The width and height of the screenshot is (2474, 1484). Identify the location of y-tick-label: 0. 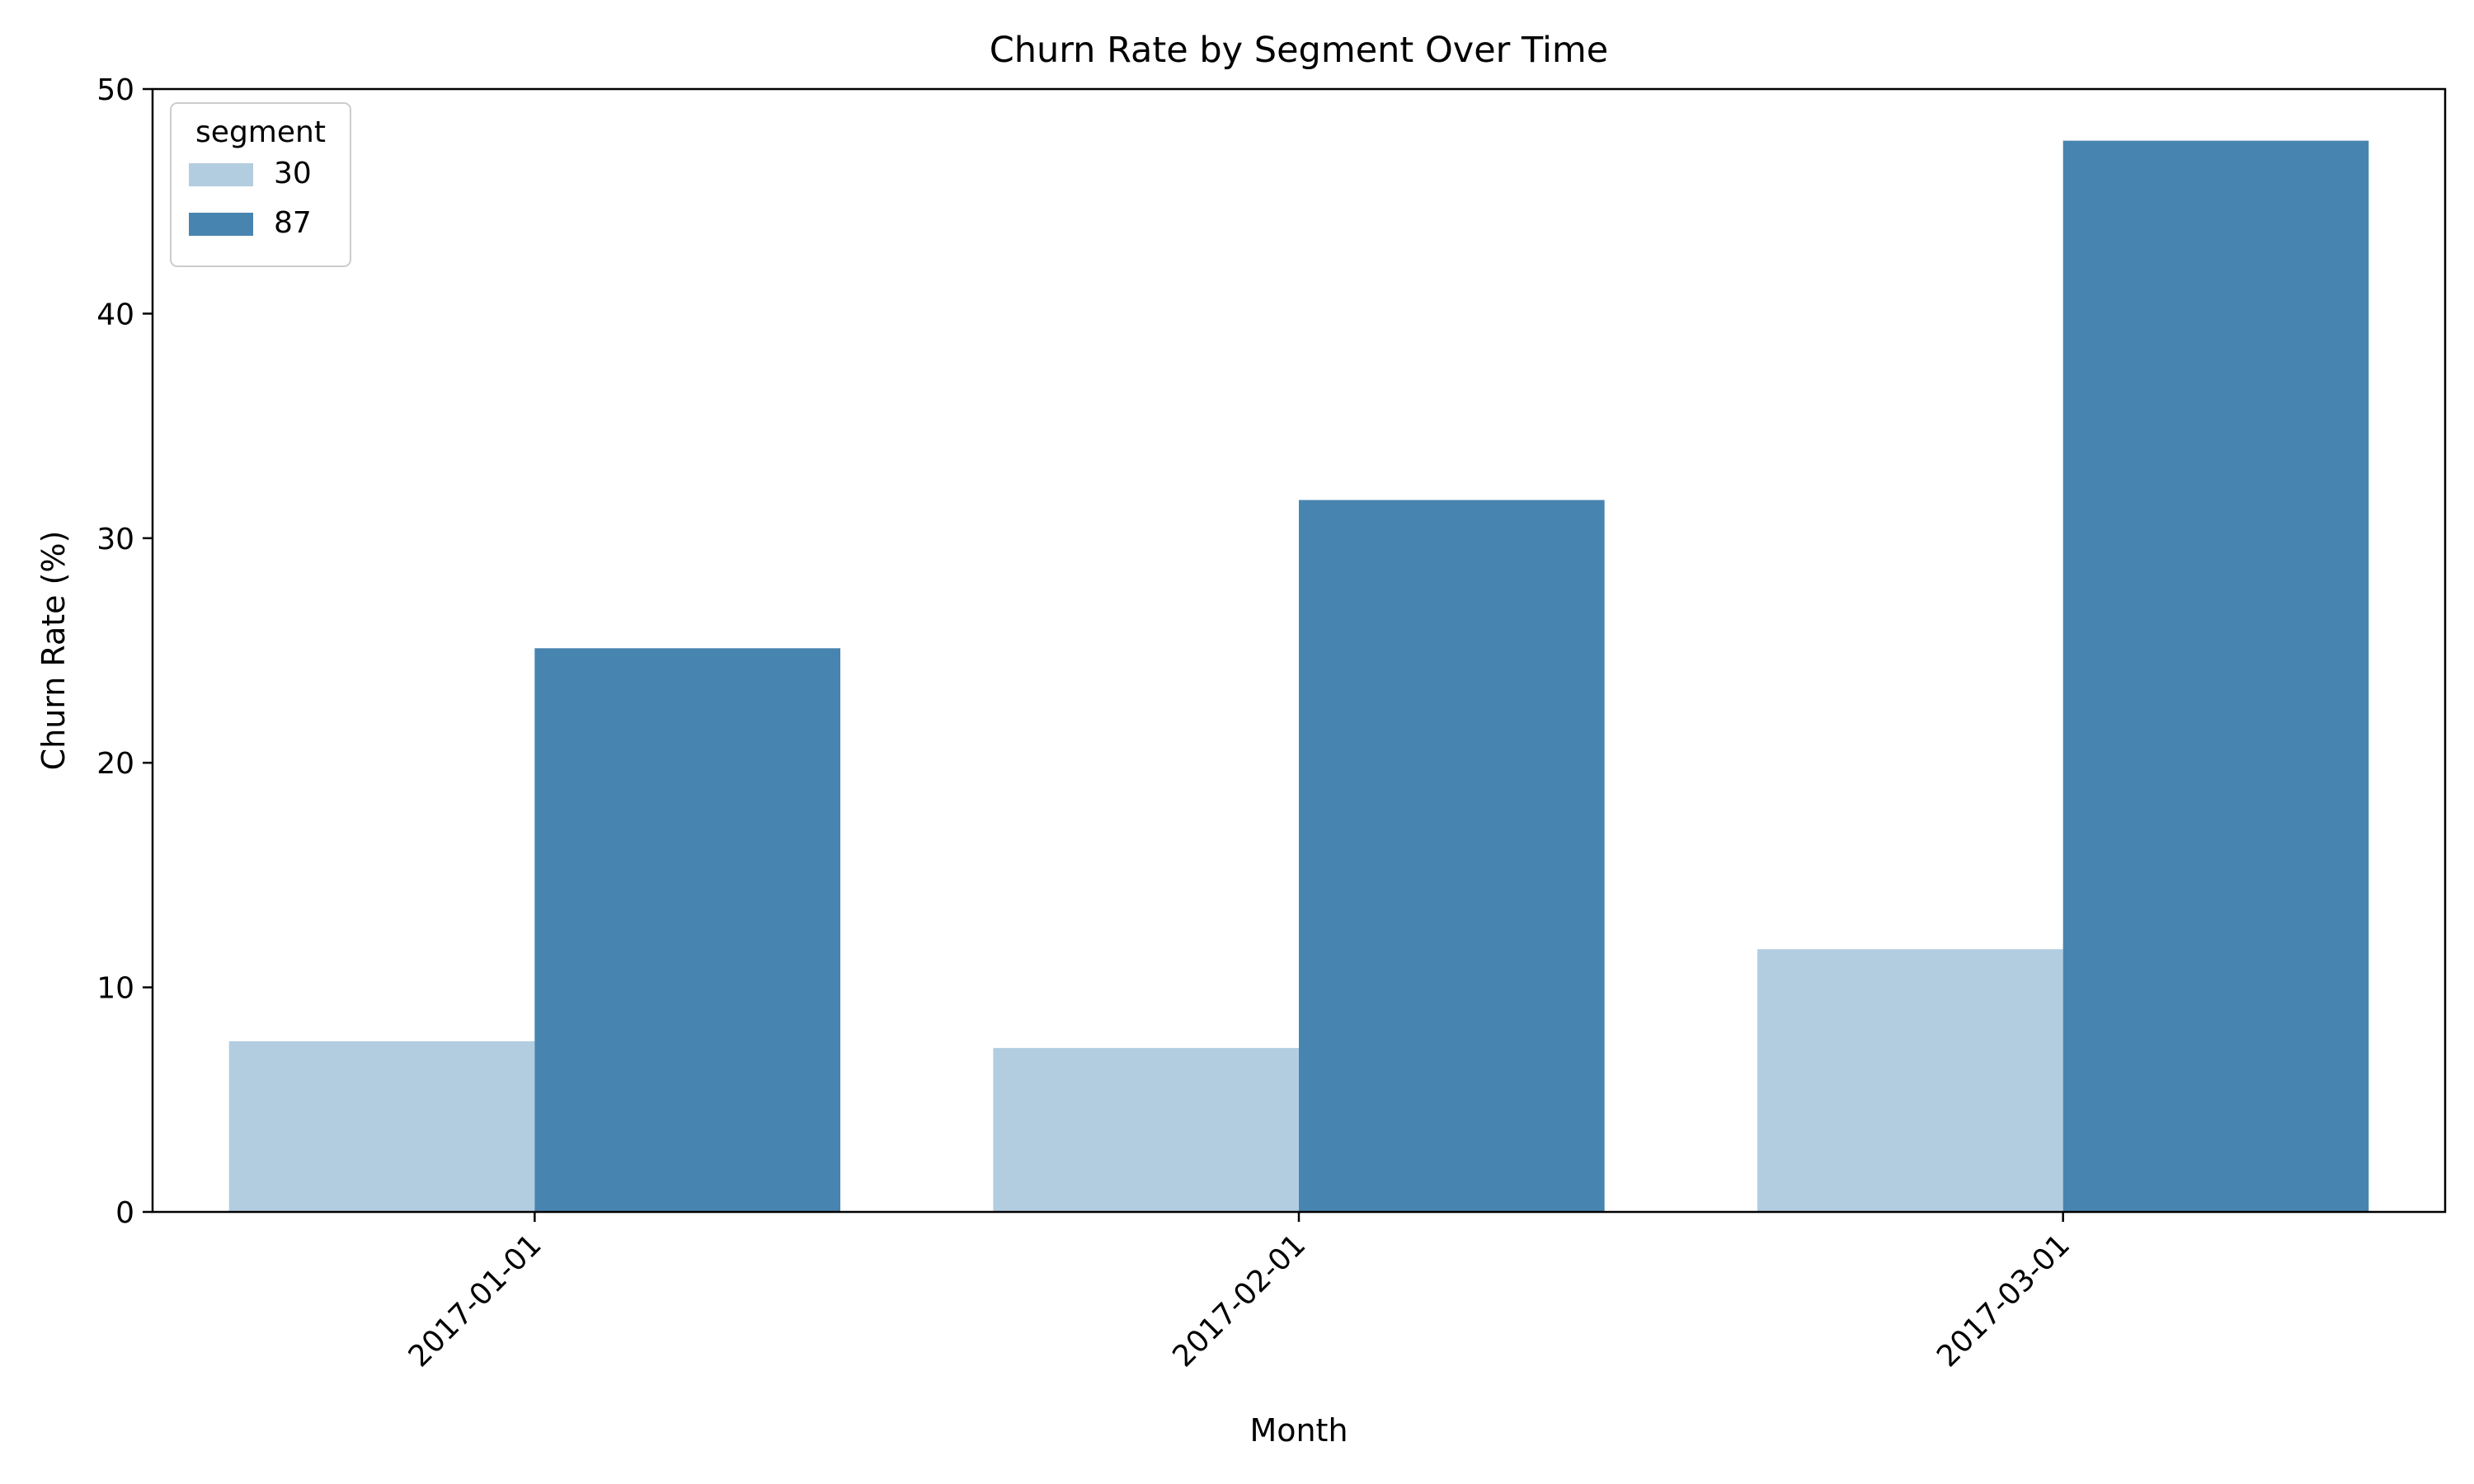
(124, 1213).